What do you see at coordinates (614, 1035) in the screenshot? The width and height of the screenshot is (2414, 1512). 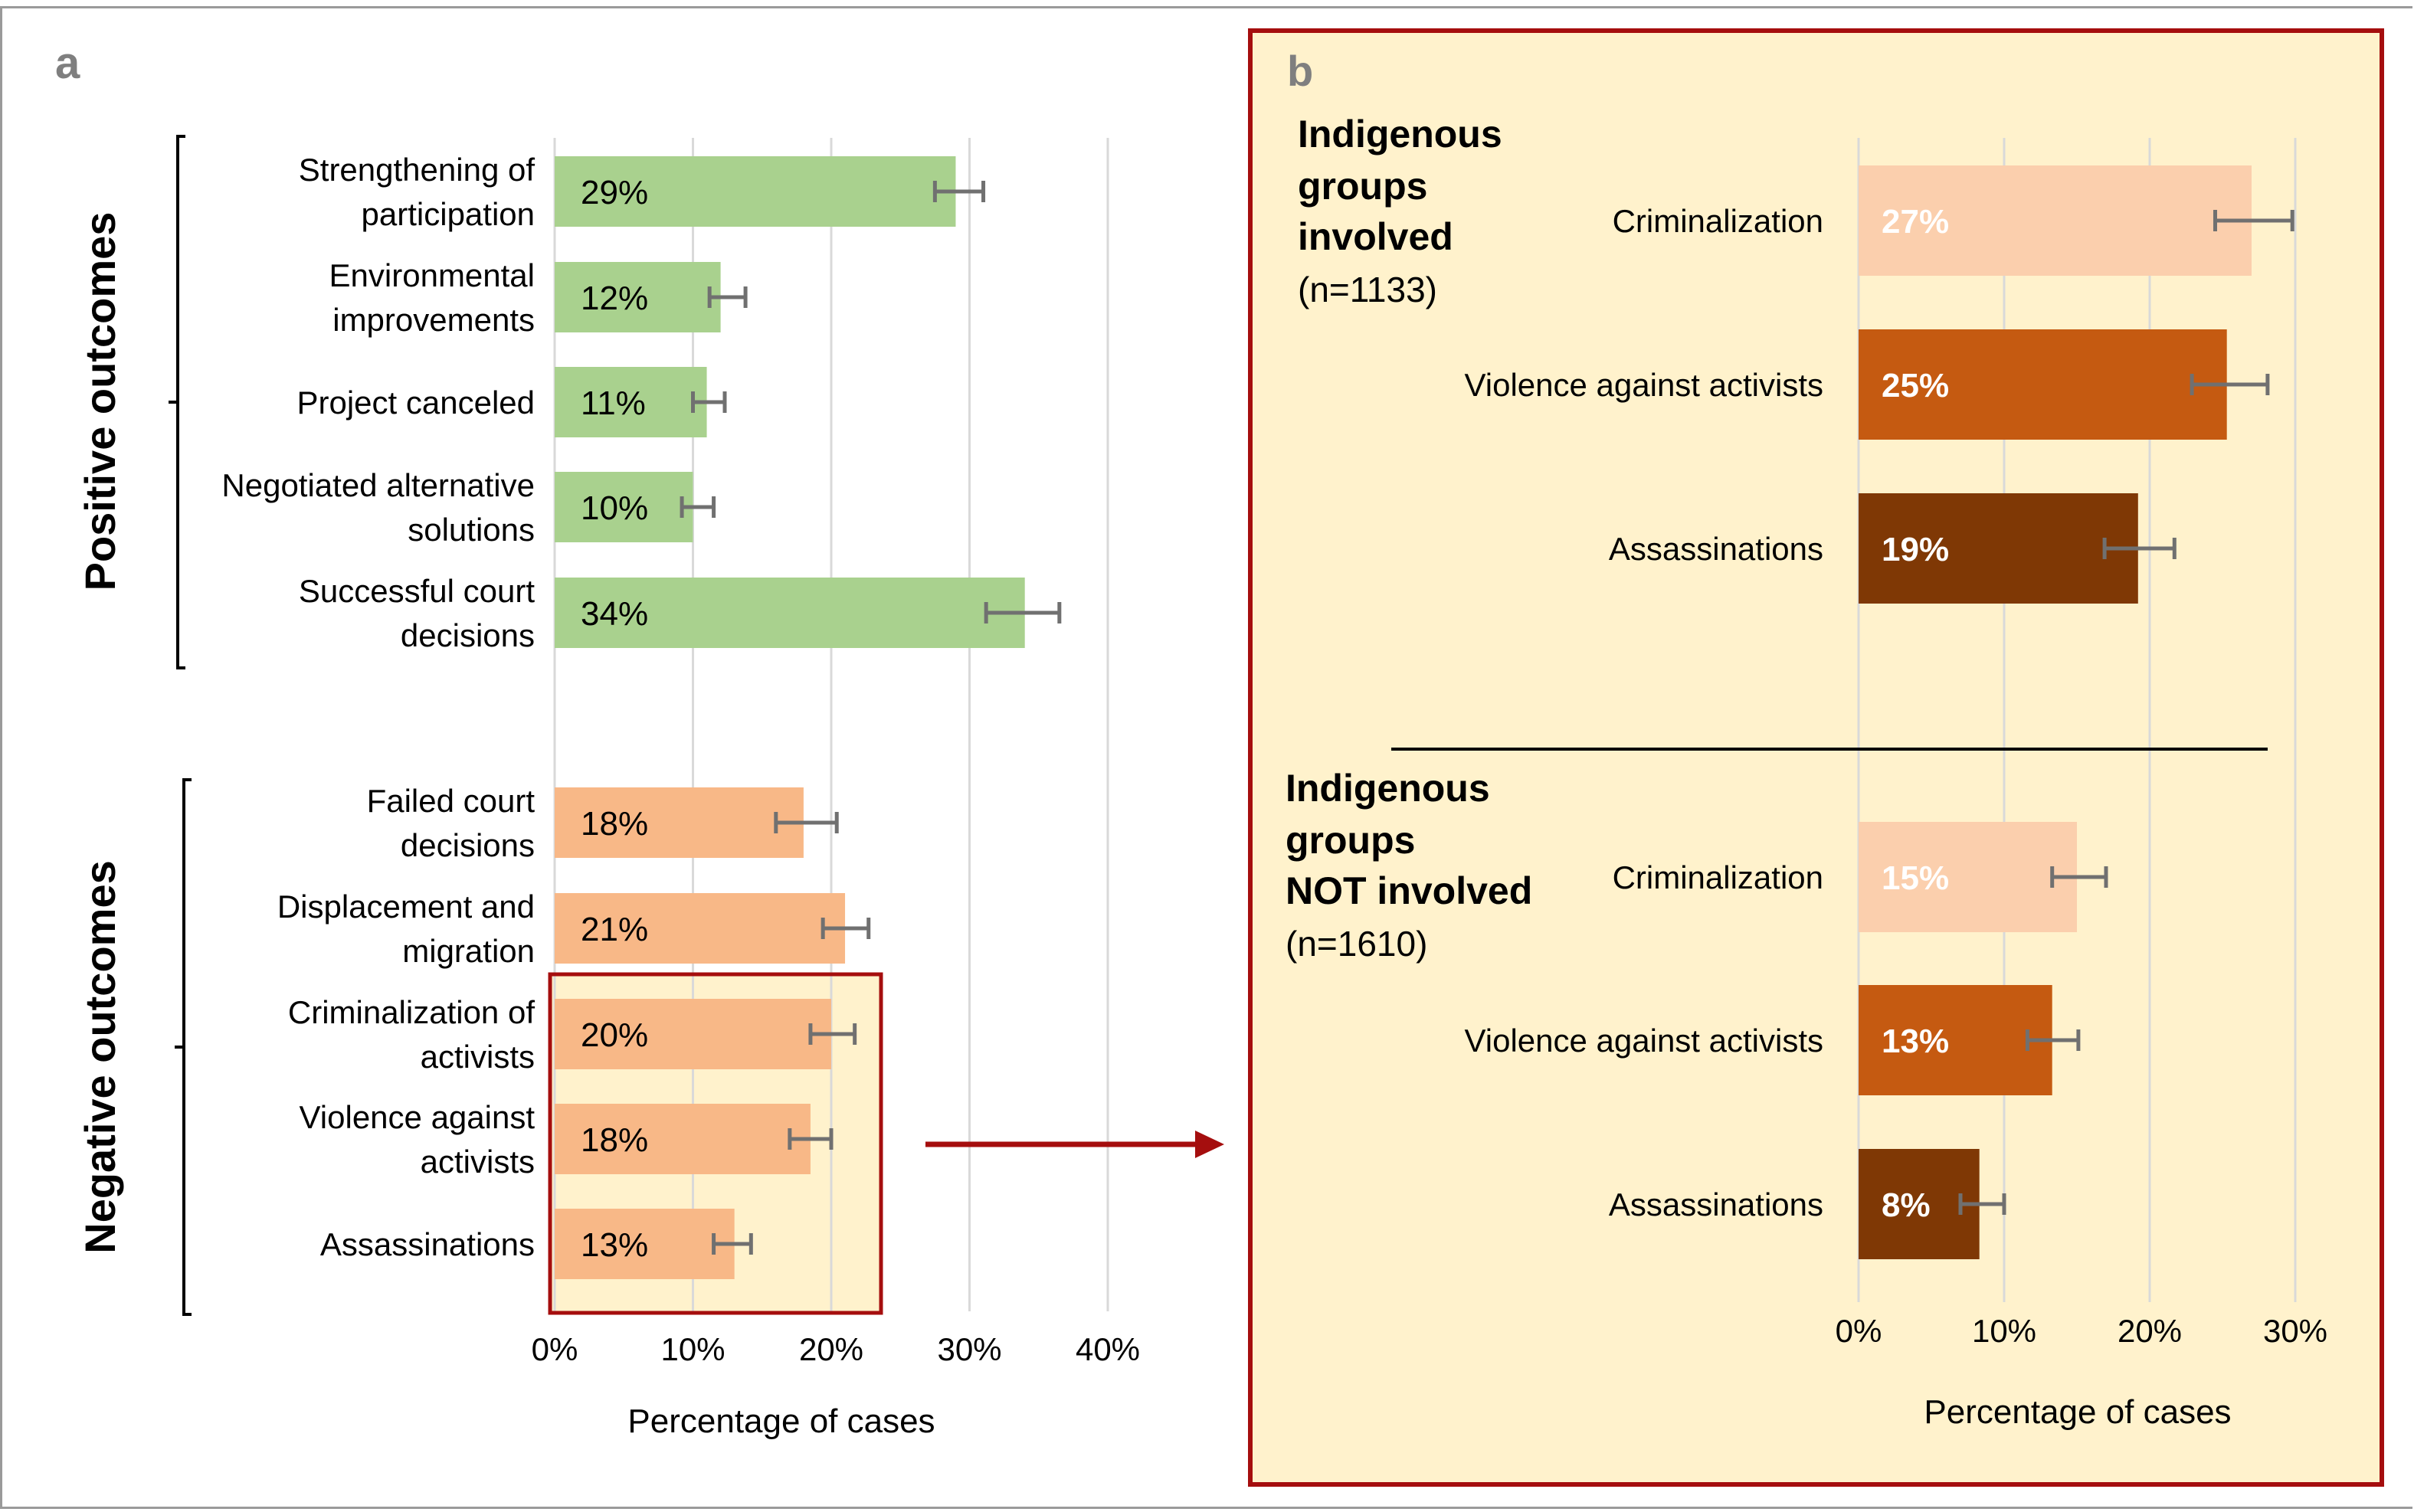 I see `bar-value-label: 20%` at bounding box center [614, 1035].